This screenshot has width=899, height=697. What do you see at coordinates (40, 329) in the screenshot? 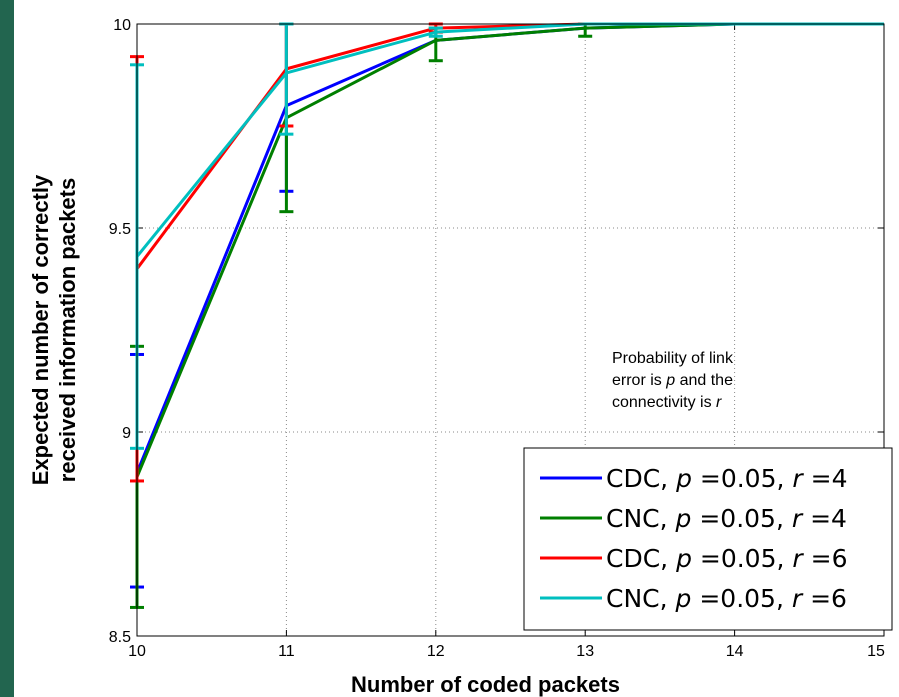
I see `y-axis-title-line: Expected number of correctly` at bounding box center [40, 329].